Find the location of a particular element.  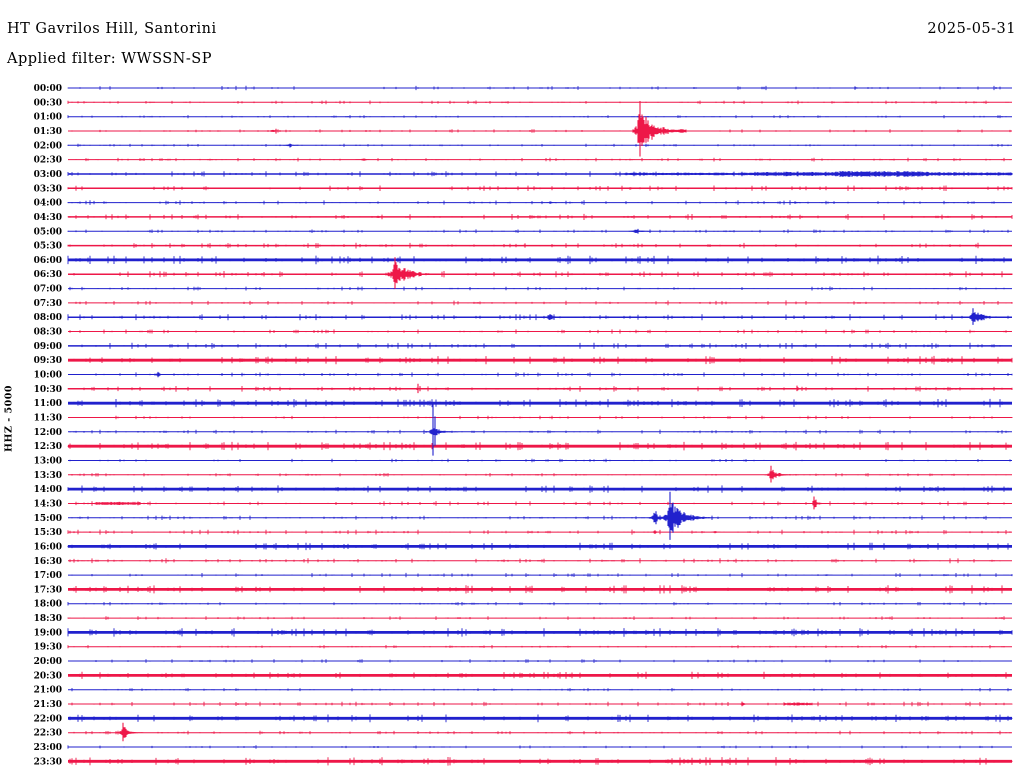

time-label: 05:00 is located at coordinates (48, 232).